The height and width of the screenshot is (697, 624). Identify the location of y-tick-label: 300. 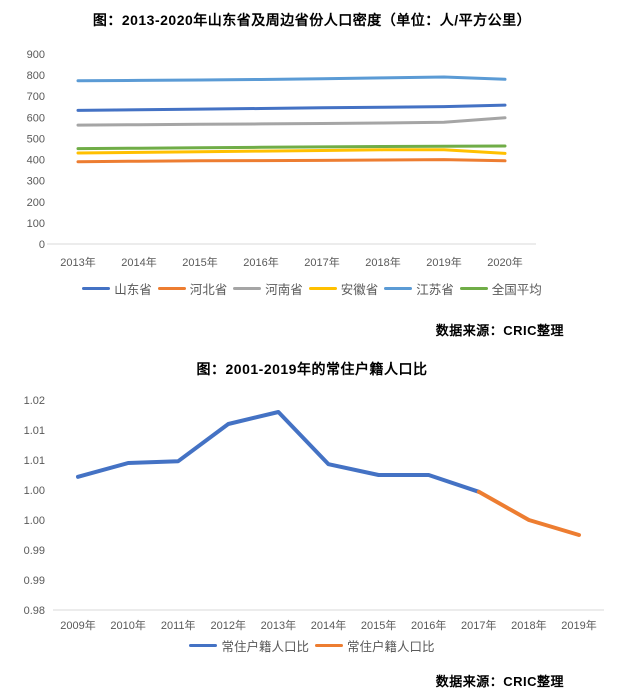
(36, 182).